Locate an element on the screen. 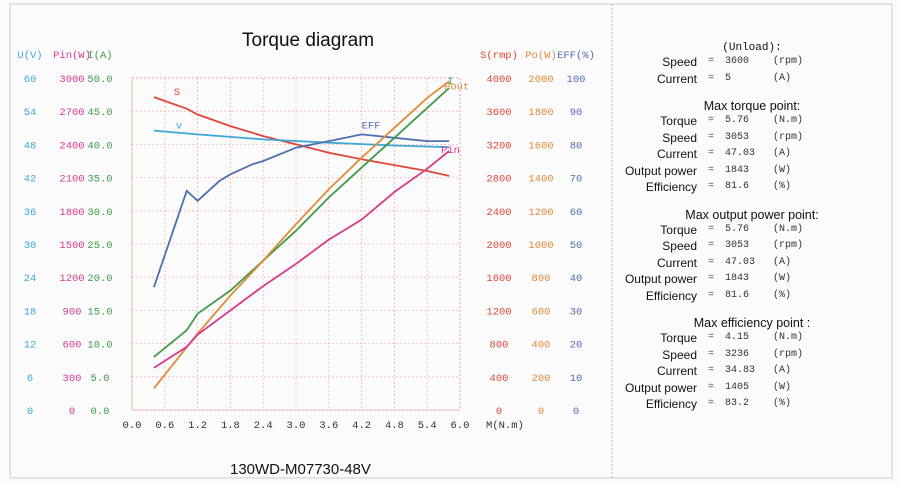 Image resolution: width=900 pixels, height=485 pixels. summary-section-title: Max torque point: is located at coordinates (752, 106).